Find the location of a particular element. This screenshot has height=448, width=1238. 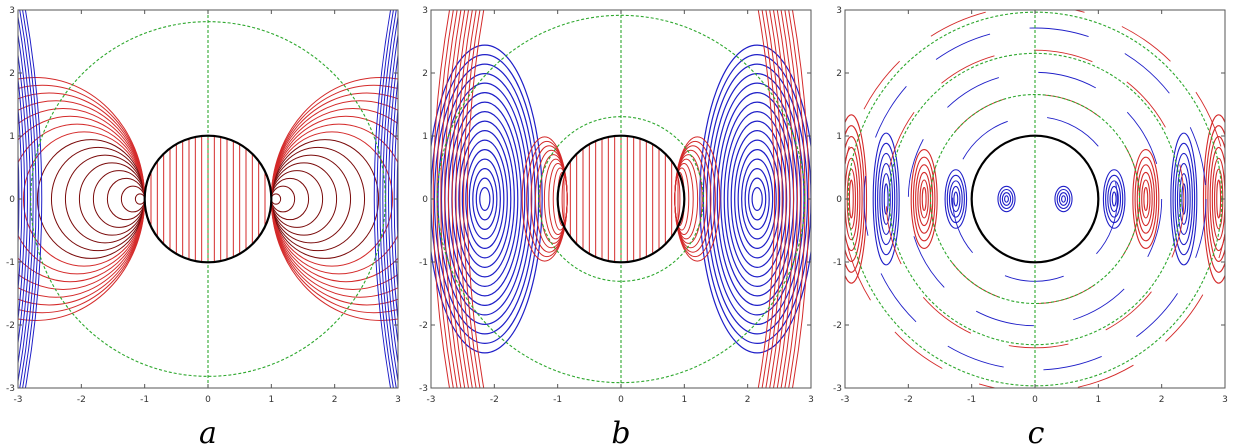

panel-caption: a is located at coordinates (208, 432).